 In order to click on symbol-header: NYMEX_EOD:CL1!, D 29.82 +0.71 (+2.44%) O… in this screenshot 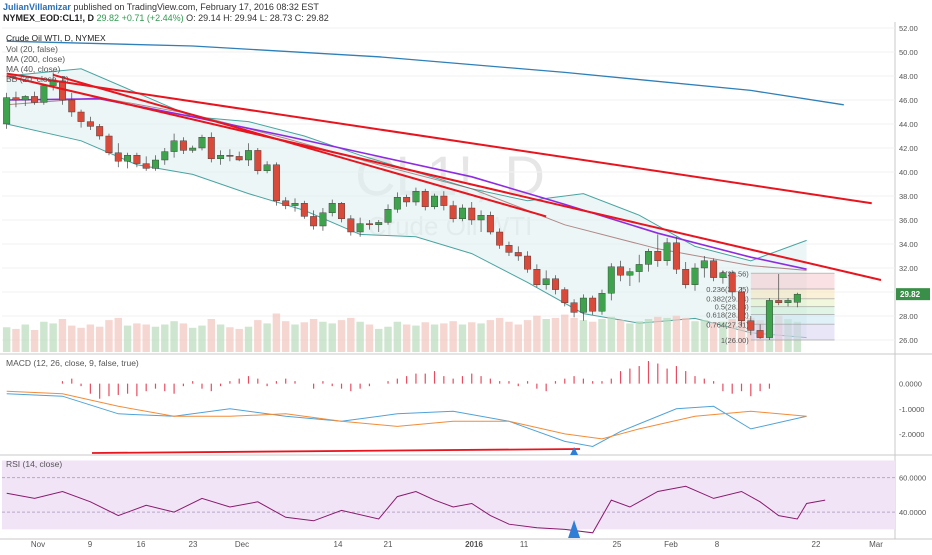, I will do `click(166, 18)`.